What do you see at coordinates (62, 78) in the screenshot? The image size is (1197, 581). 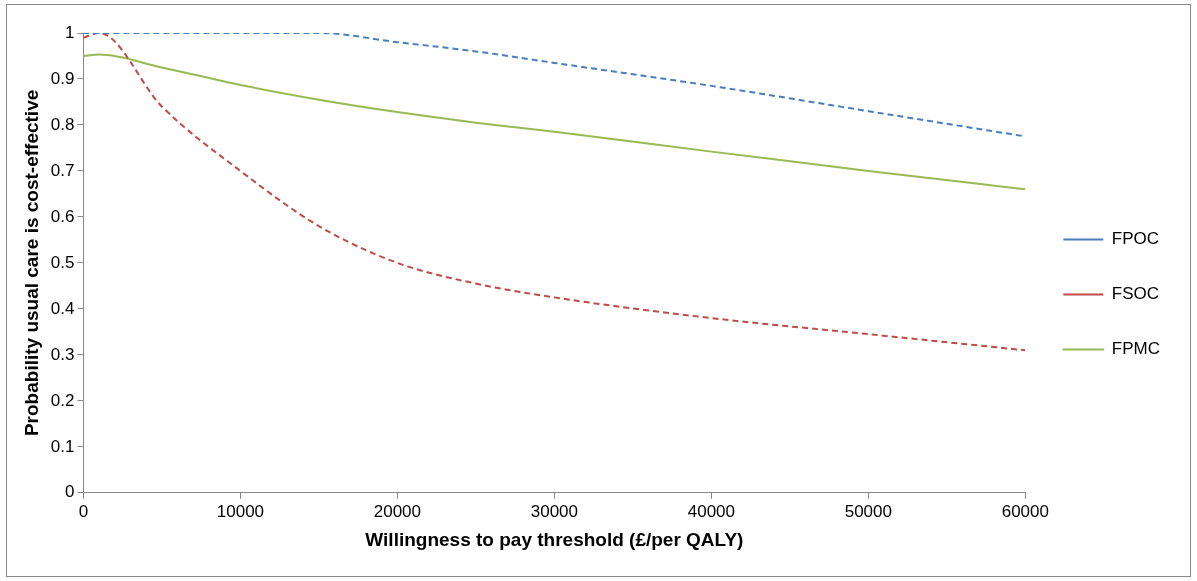 I see `y-tick-label: 0.9` at bounding box center [62, 78].